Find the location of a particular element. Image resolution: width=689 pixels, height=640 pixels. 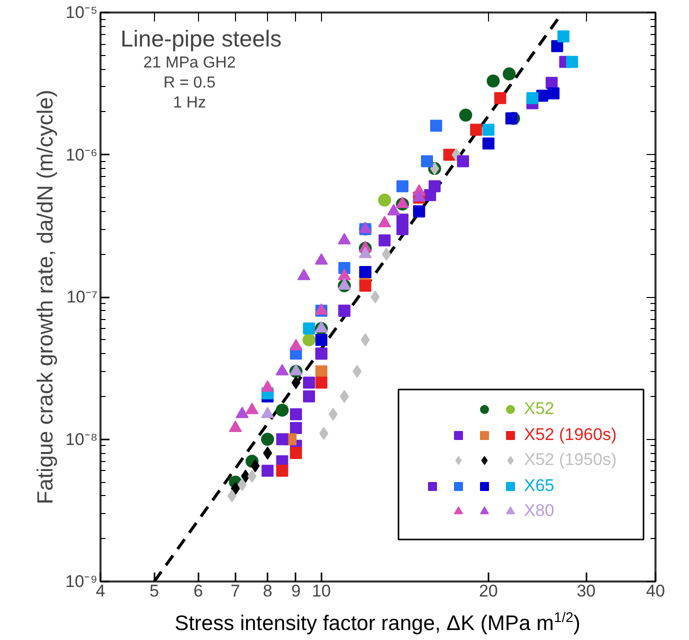

x-tick-label: 4 is located at coordinates (101, 591).